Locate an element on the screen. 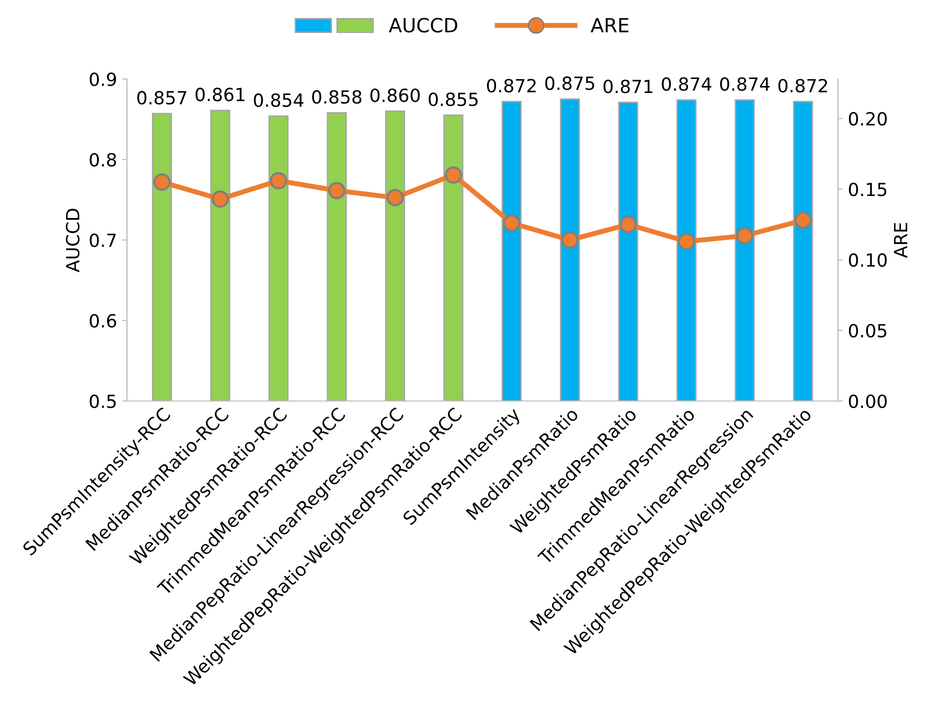  y2-tick-label: 0.00 is located at coordinates (867, 401).